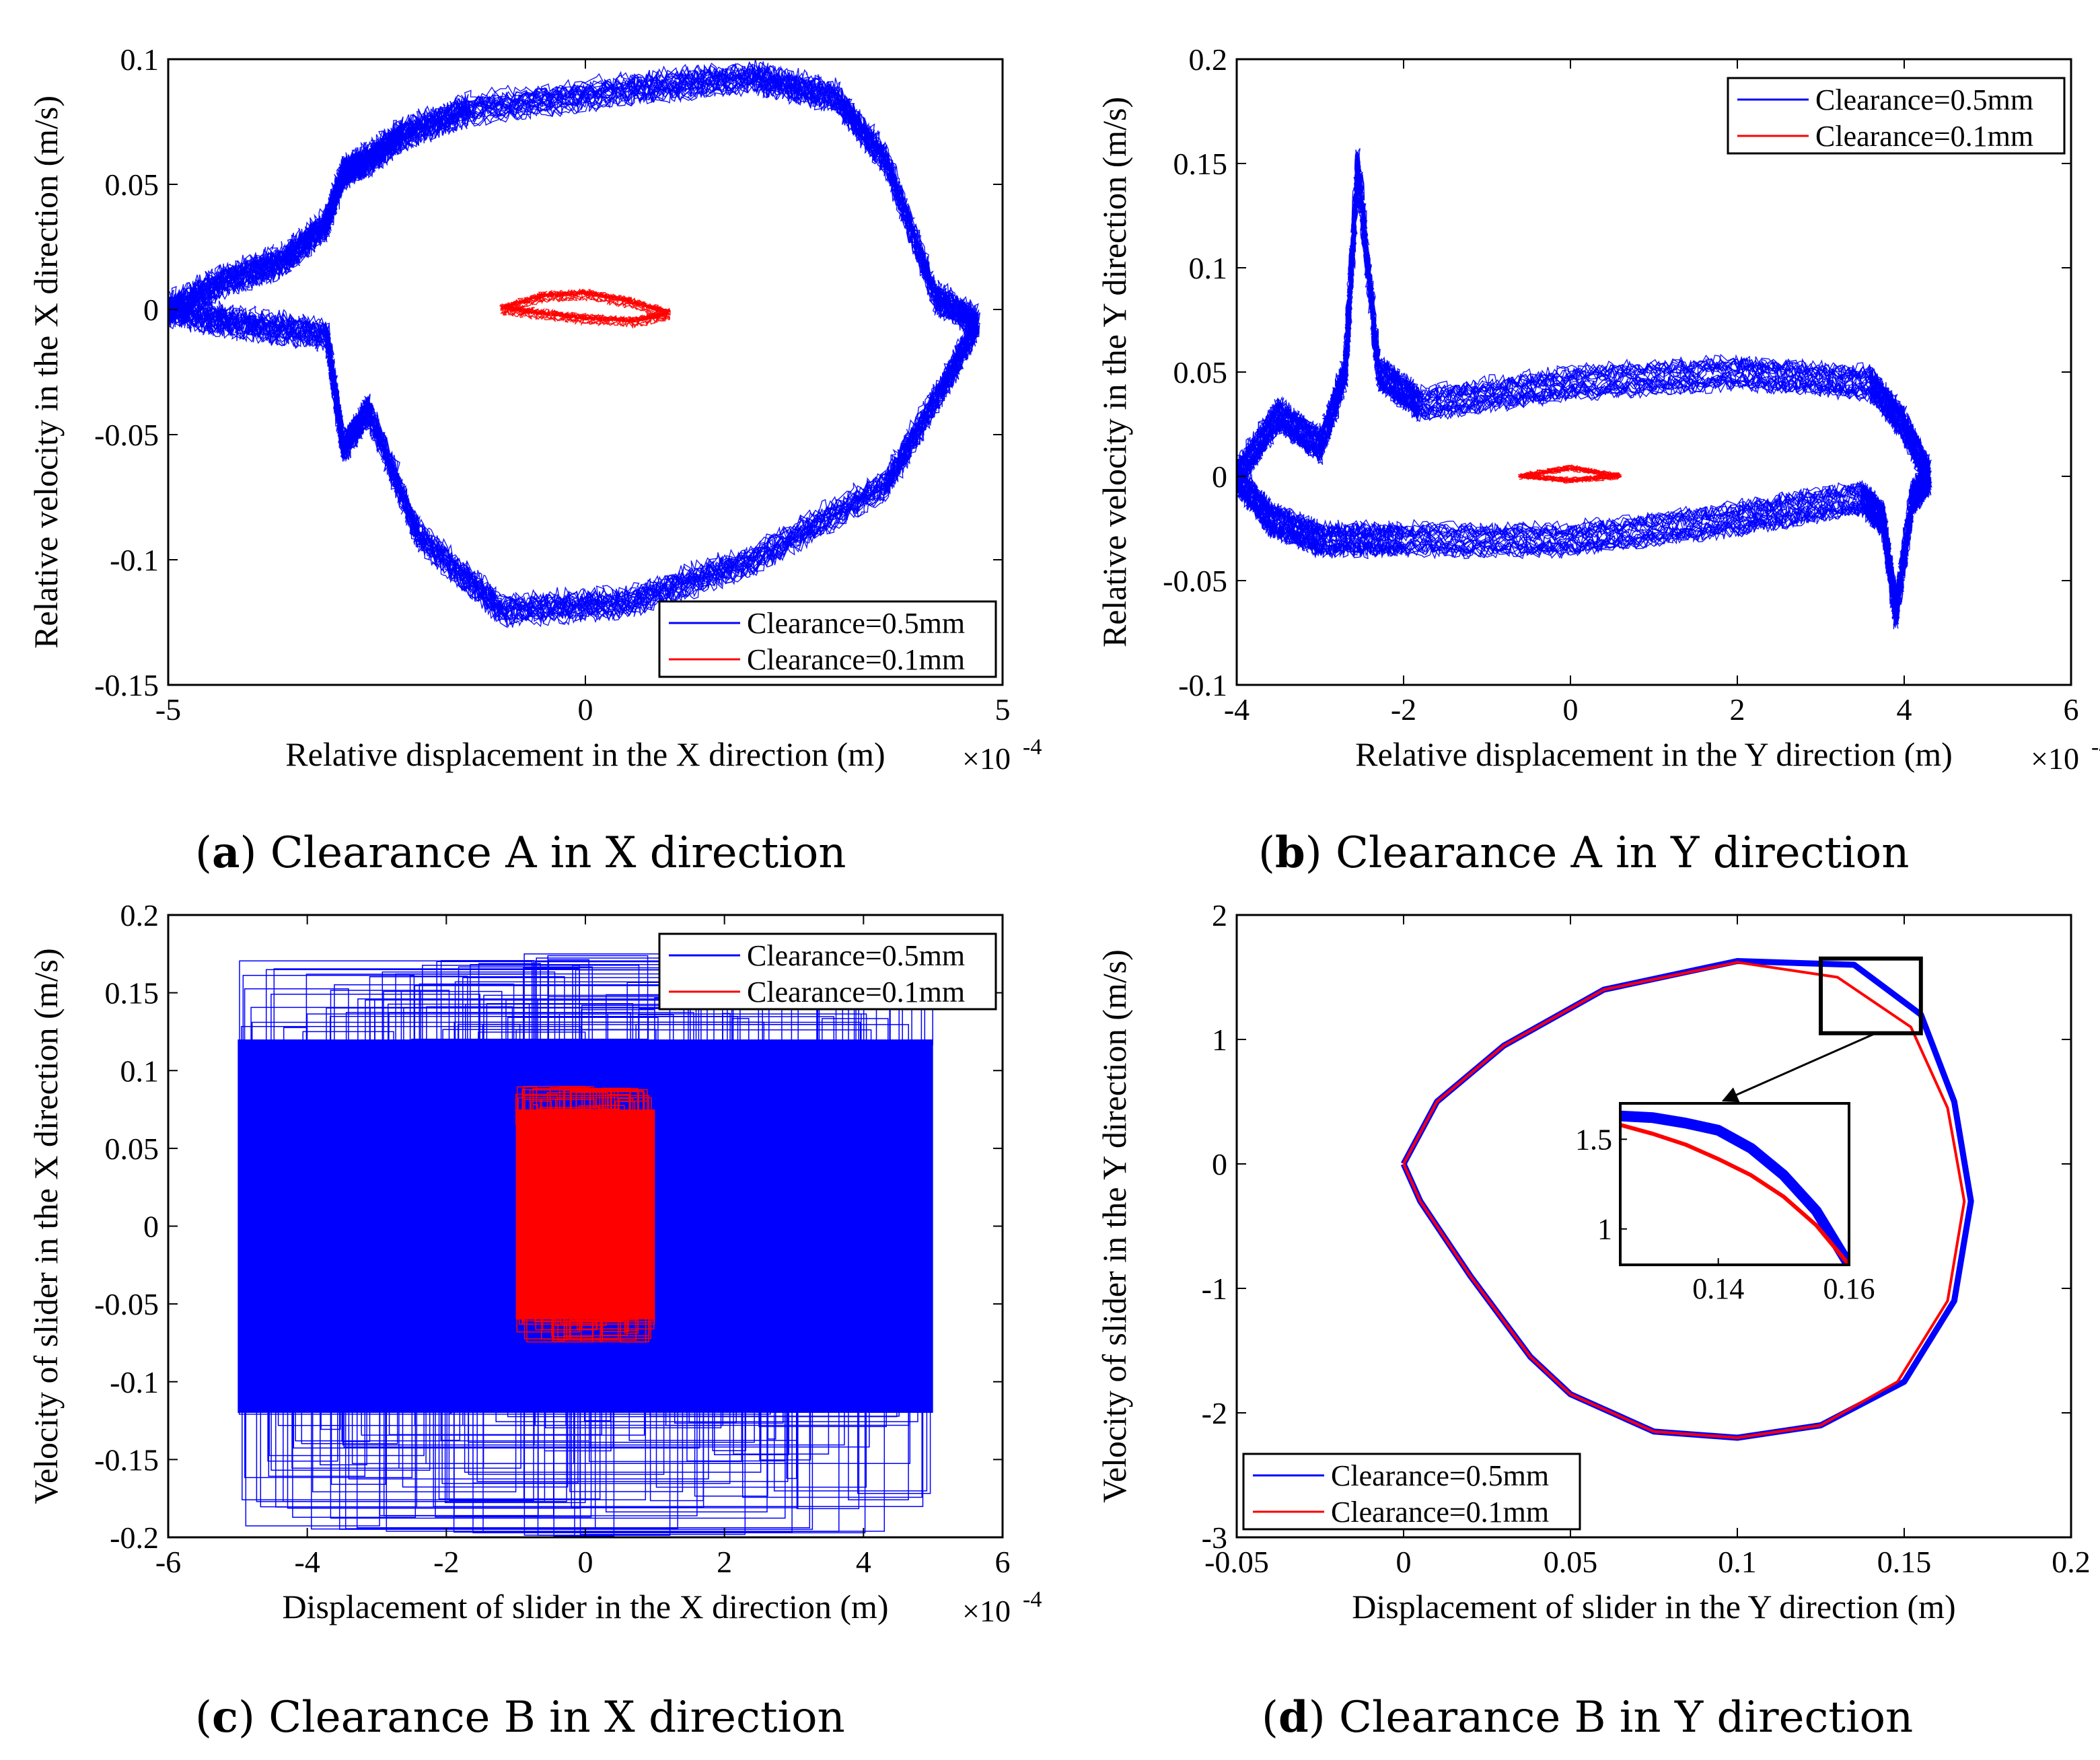  What do you see at coordinates (1593, 1139) in the screenshot?
I see `inset-y-tick-label: 1.5` at bounding box center [1593, 1139].